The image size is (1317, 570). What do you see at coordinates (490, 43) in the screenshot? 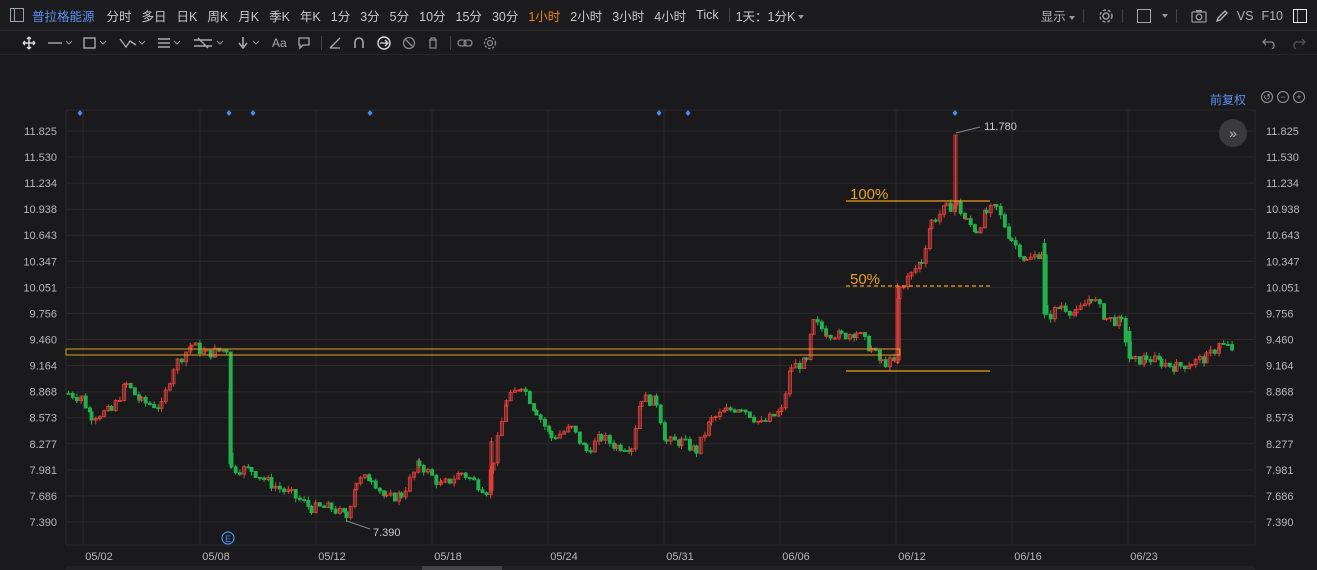
I see `settings-icon` at bounding box center [490, 43].